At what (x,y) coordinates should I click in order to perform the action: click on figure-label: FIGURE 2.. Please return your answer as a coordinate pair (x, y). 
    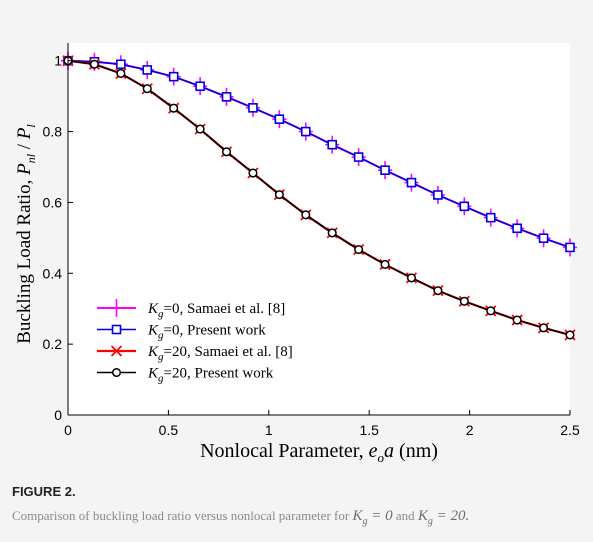
    Looking at the image, I should click on (44, 491).